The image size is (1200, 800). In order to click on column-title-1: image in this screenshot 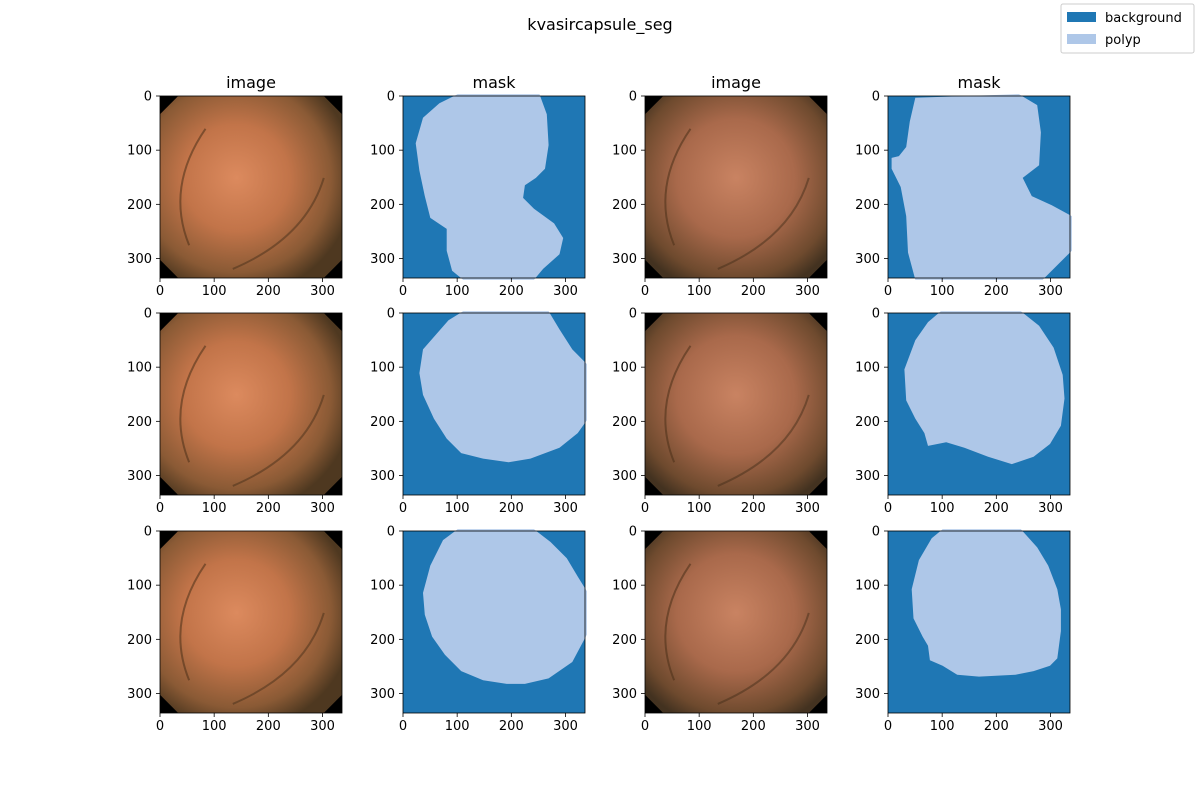, I will do `click(251, 82)`.